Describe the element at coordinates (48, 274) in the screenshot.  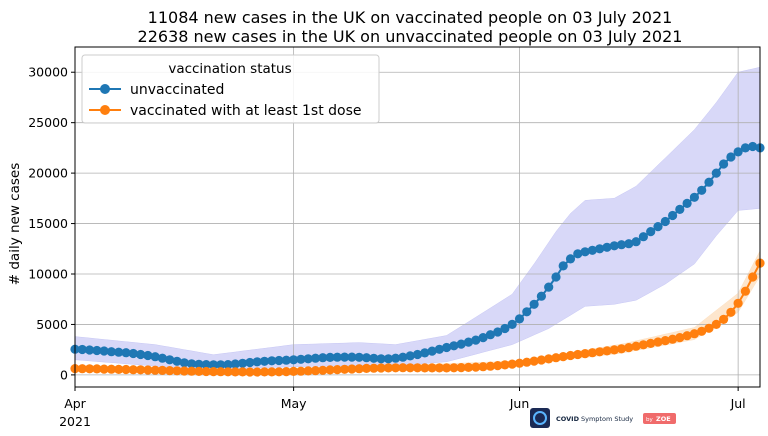
I see `y-tick-label: 10000` at that location.